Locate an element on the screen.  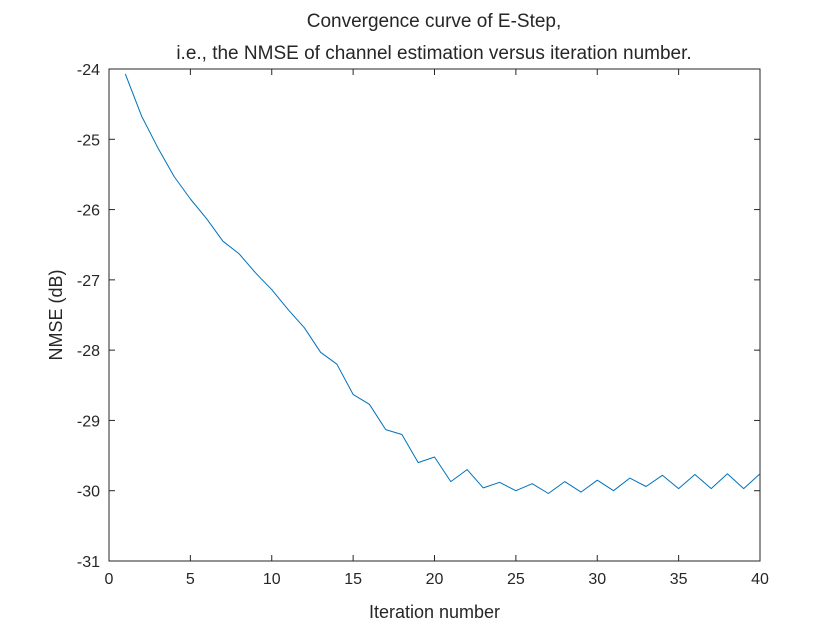
x-tick-label: 35 is located at coordinates (679, 579).